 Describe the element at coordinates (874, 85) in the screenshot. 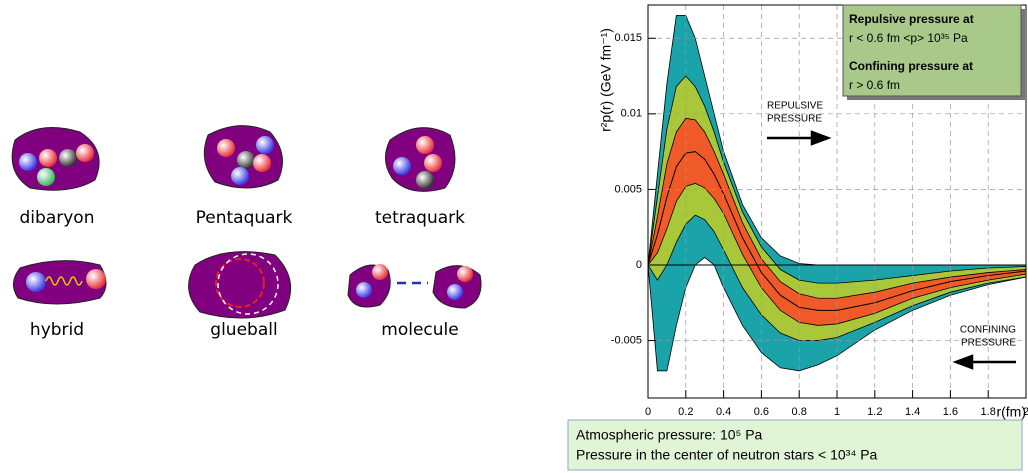

I see `annotation-text: r > 0.6 fm` at that location.